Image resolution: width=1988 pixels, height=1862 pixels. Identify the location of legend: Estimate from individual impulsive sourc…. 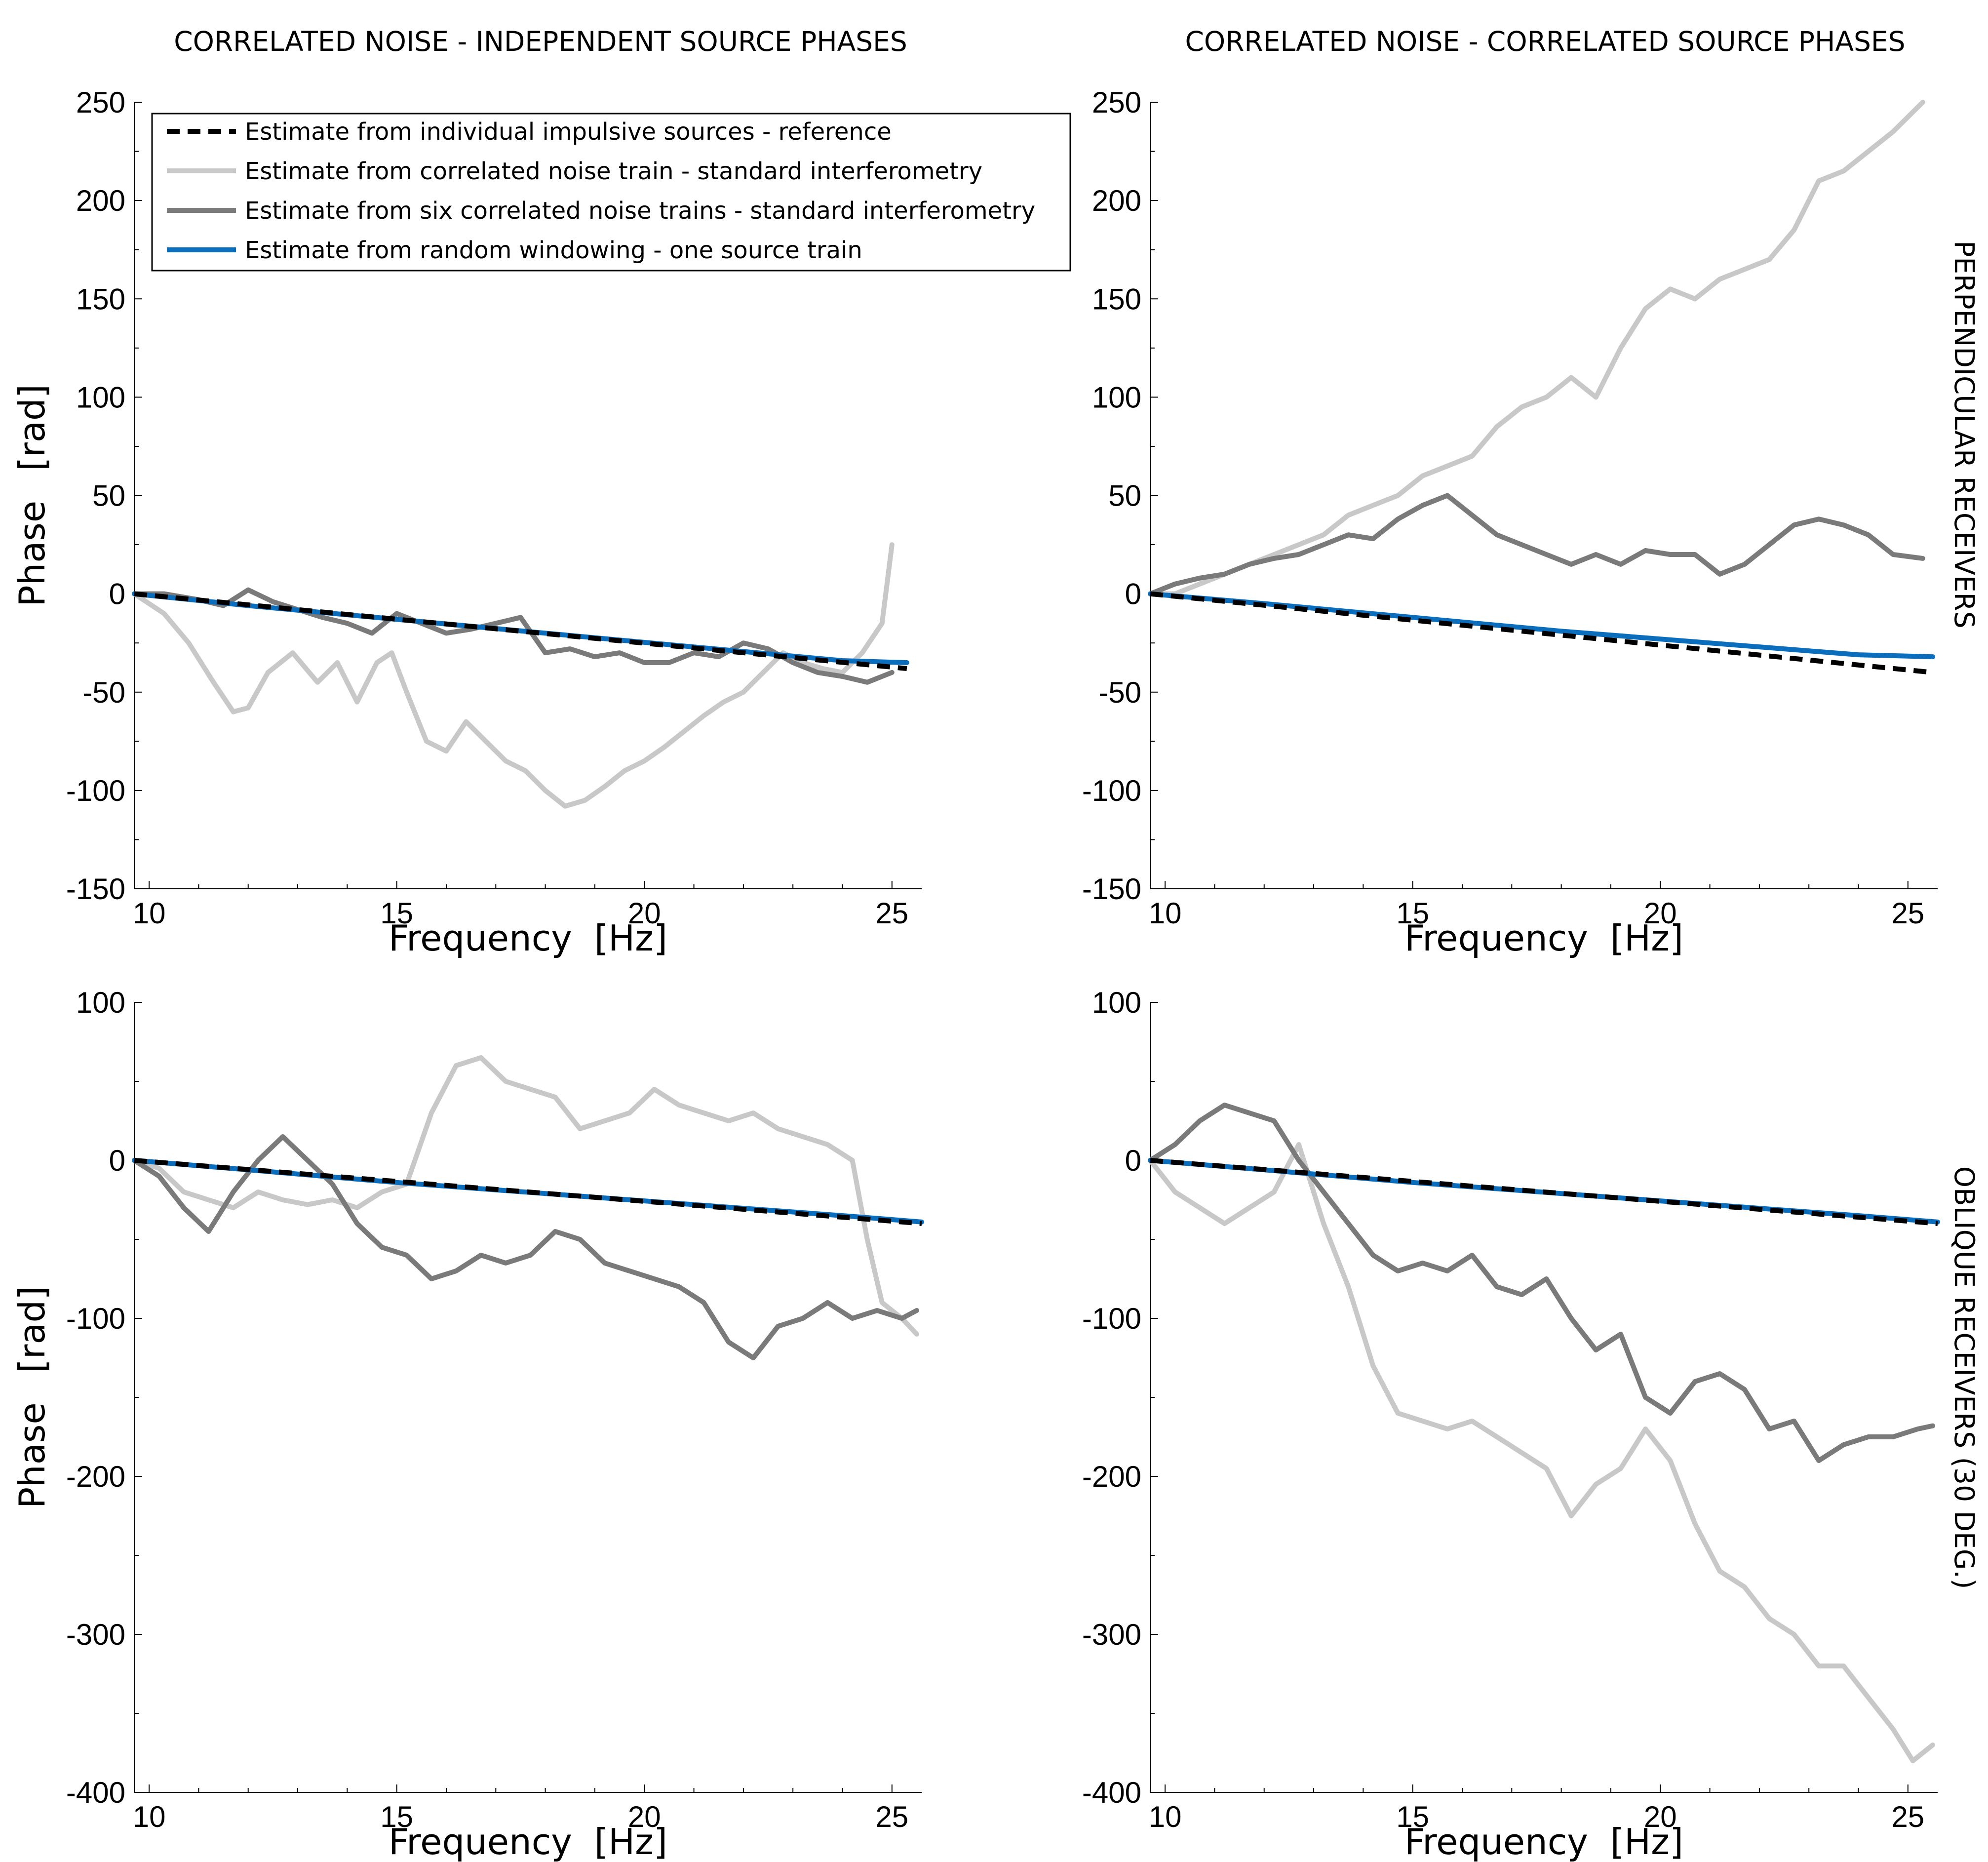
(611, 192).